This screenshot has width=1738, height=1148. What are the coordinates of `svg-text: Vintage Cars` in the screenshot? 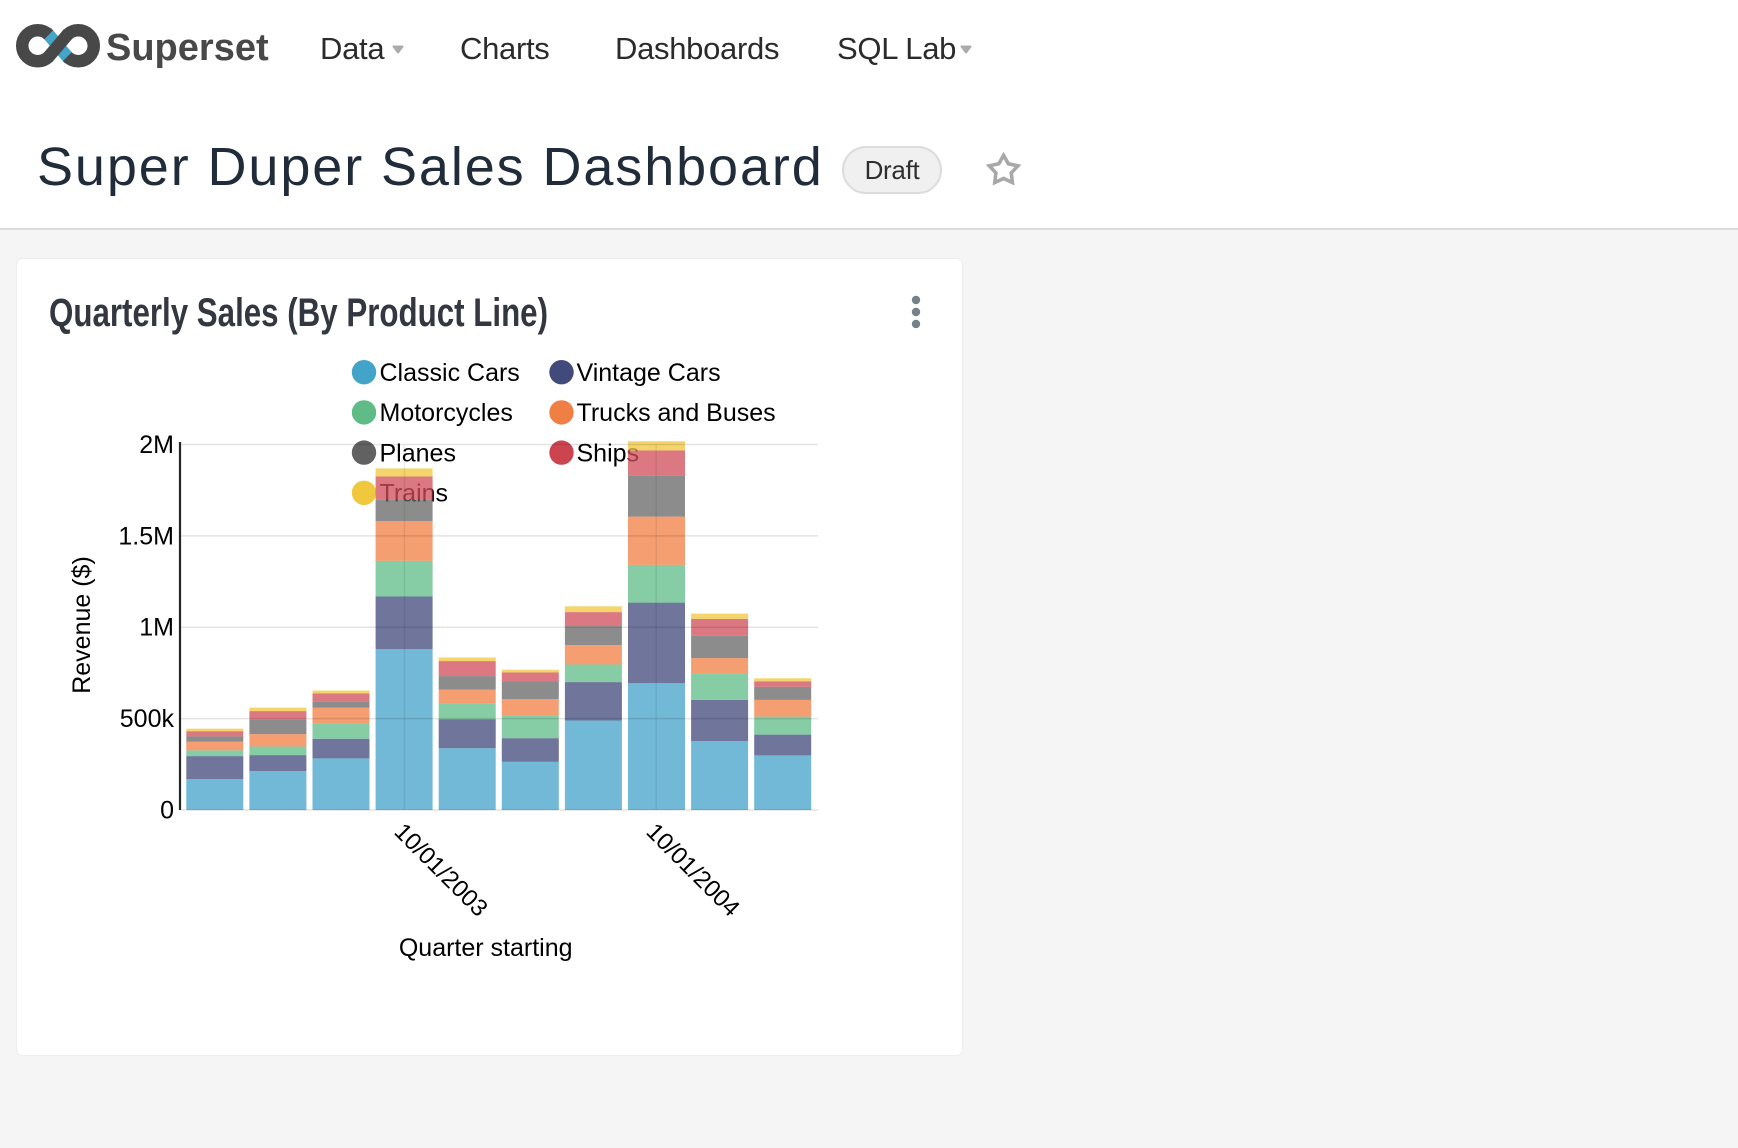 It's located at (649, 373).